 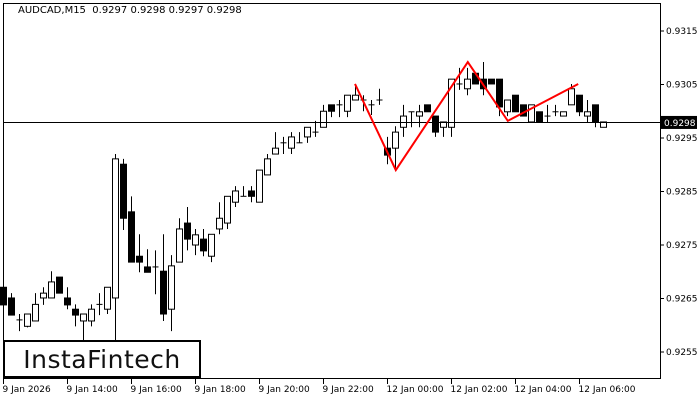 I want to click on current-price-label: 0.9298, so click(x=680, y=124).